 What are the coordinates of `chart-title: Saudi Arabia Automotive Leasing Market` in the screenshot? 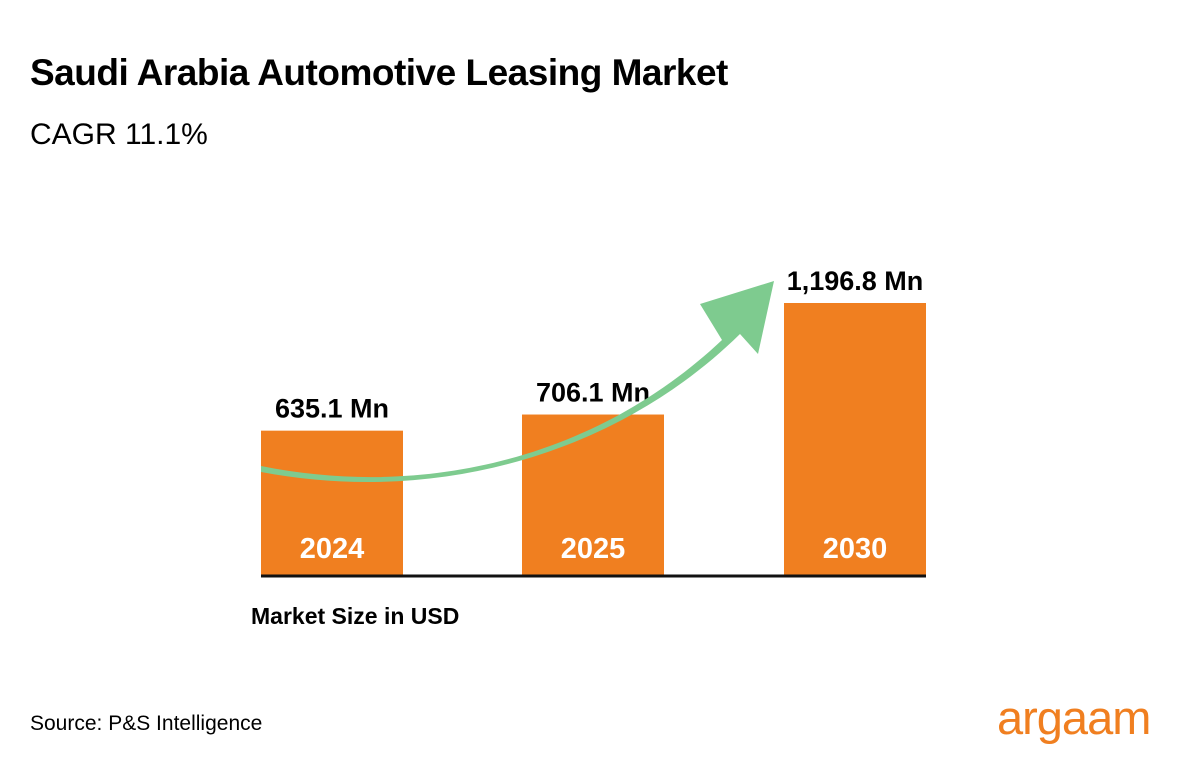 It's located at (379, 72).